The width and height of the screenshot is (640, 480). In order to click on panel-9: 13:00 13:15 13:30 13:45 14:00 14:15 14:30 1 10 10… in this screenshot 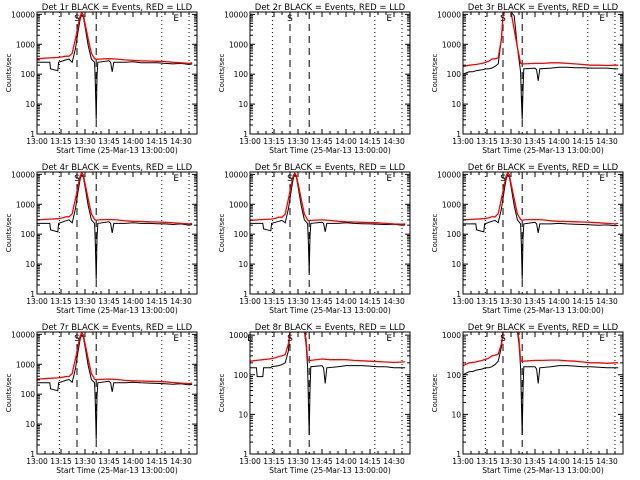, I will do `click(527, 399)`.